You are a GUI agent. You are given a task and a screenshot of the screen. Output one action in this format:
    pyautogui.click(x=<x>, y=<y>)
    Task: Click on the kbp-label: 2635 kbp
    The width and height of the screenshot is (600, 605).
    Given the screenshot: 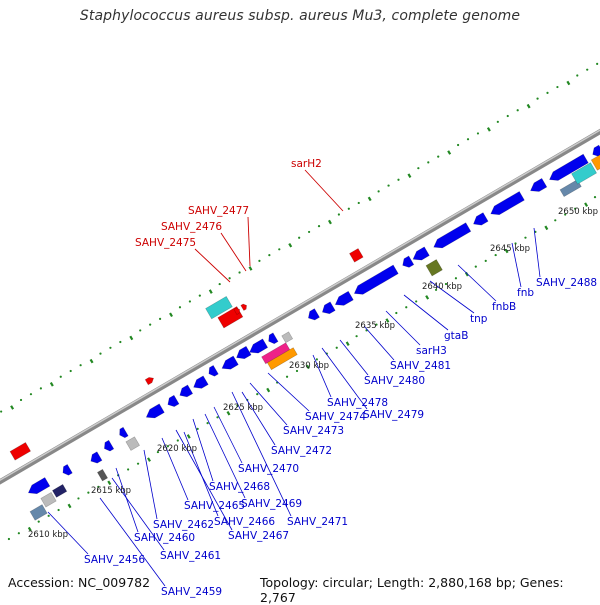 What is the action you would take?
    pyautogui.click(x=375, y=326)
    